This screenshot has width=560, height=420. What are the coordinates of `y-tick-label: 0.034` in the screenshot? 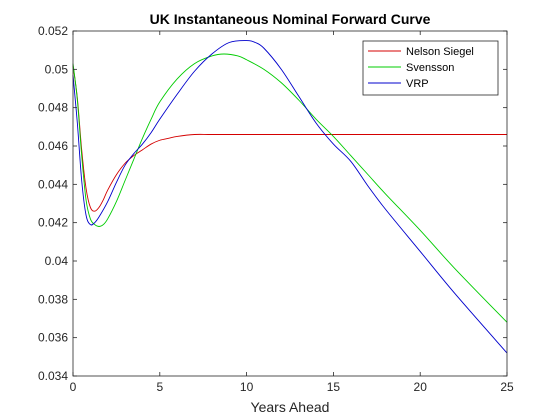 It's located at (53, 376).